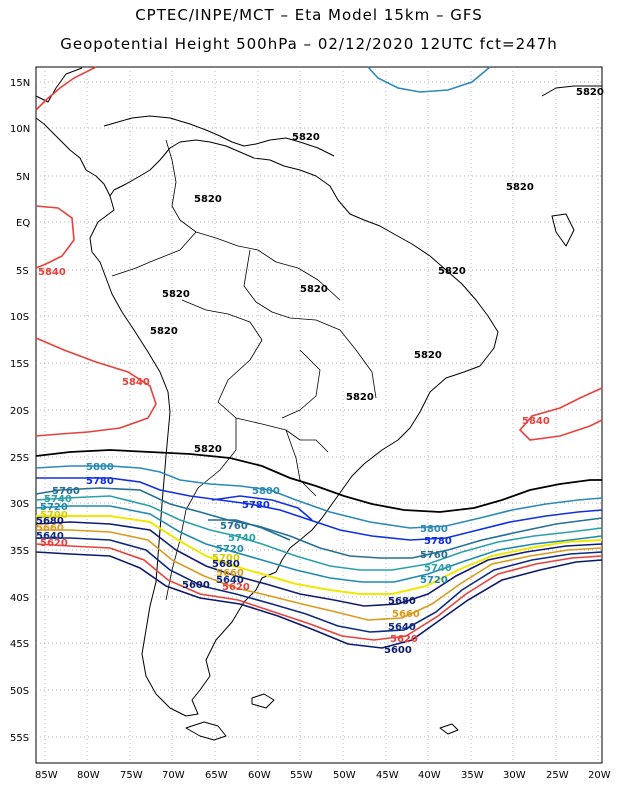 The height and width of the screenshot is (800, 618). Describe the element at coordinates (19, 317) in the screenshot. I see `lat-tick: 10S` at that location.